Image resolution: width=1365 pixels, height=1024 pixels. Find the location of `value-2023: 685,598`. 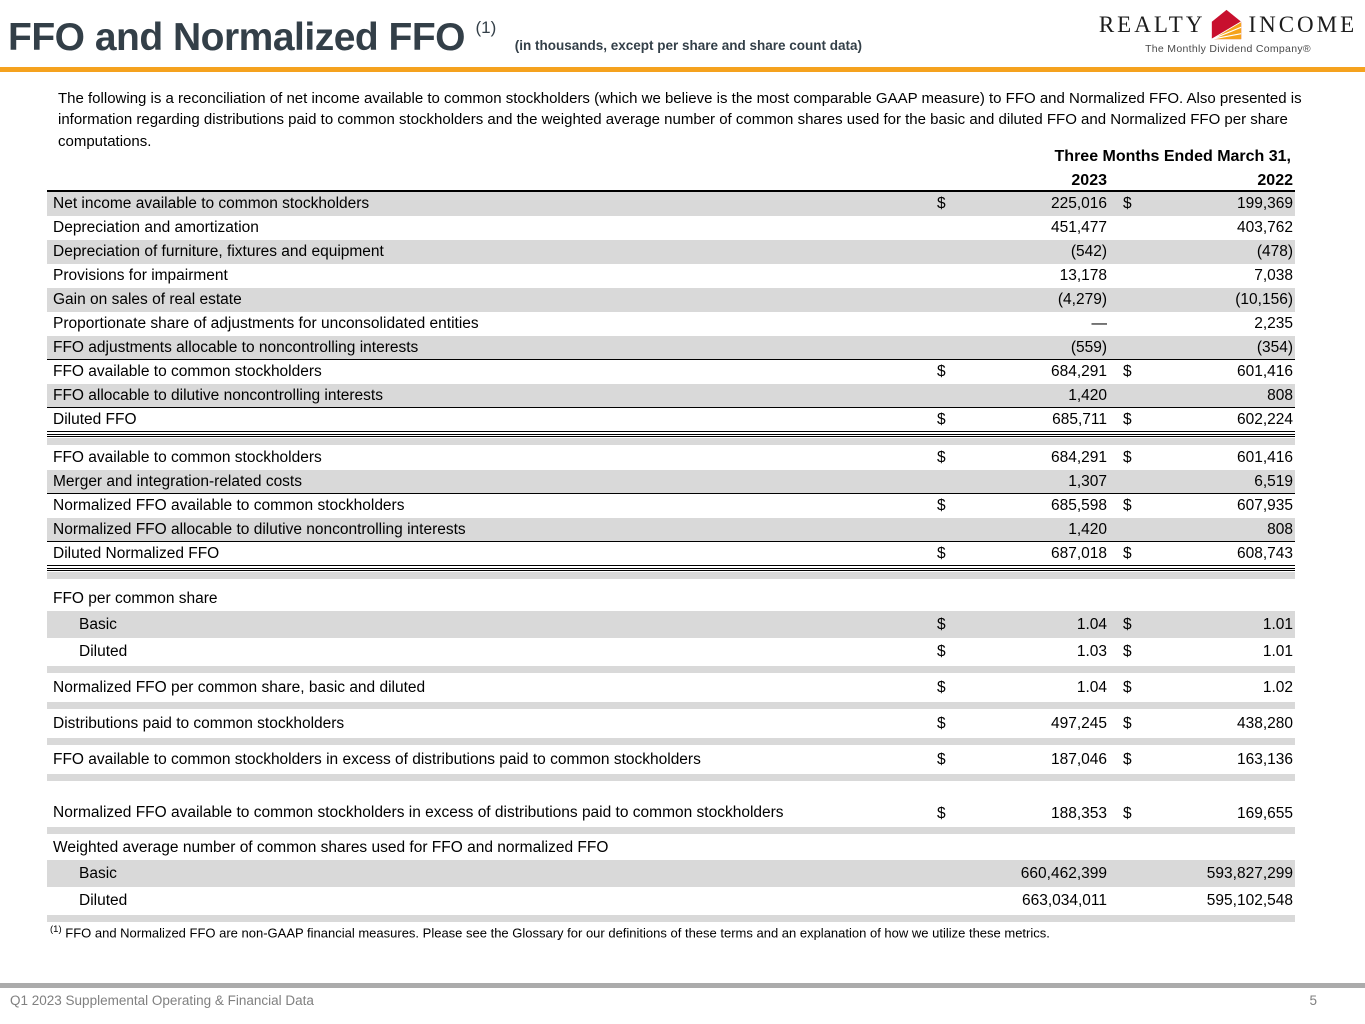

value-2023: 685,598 is located at coordinates (1078, 505).